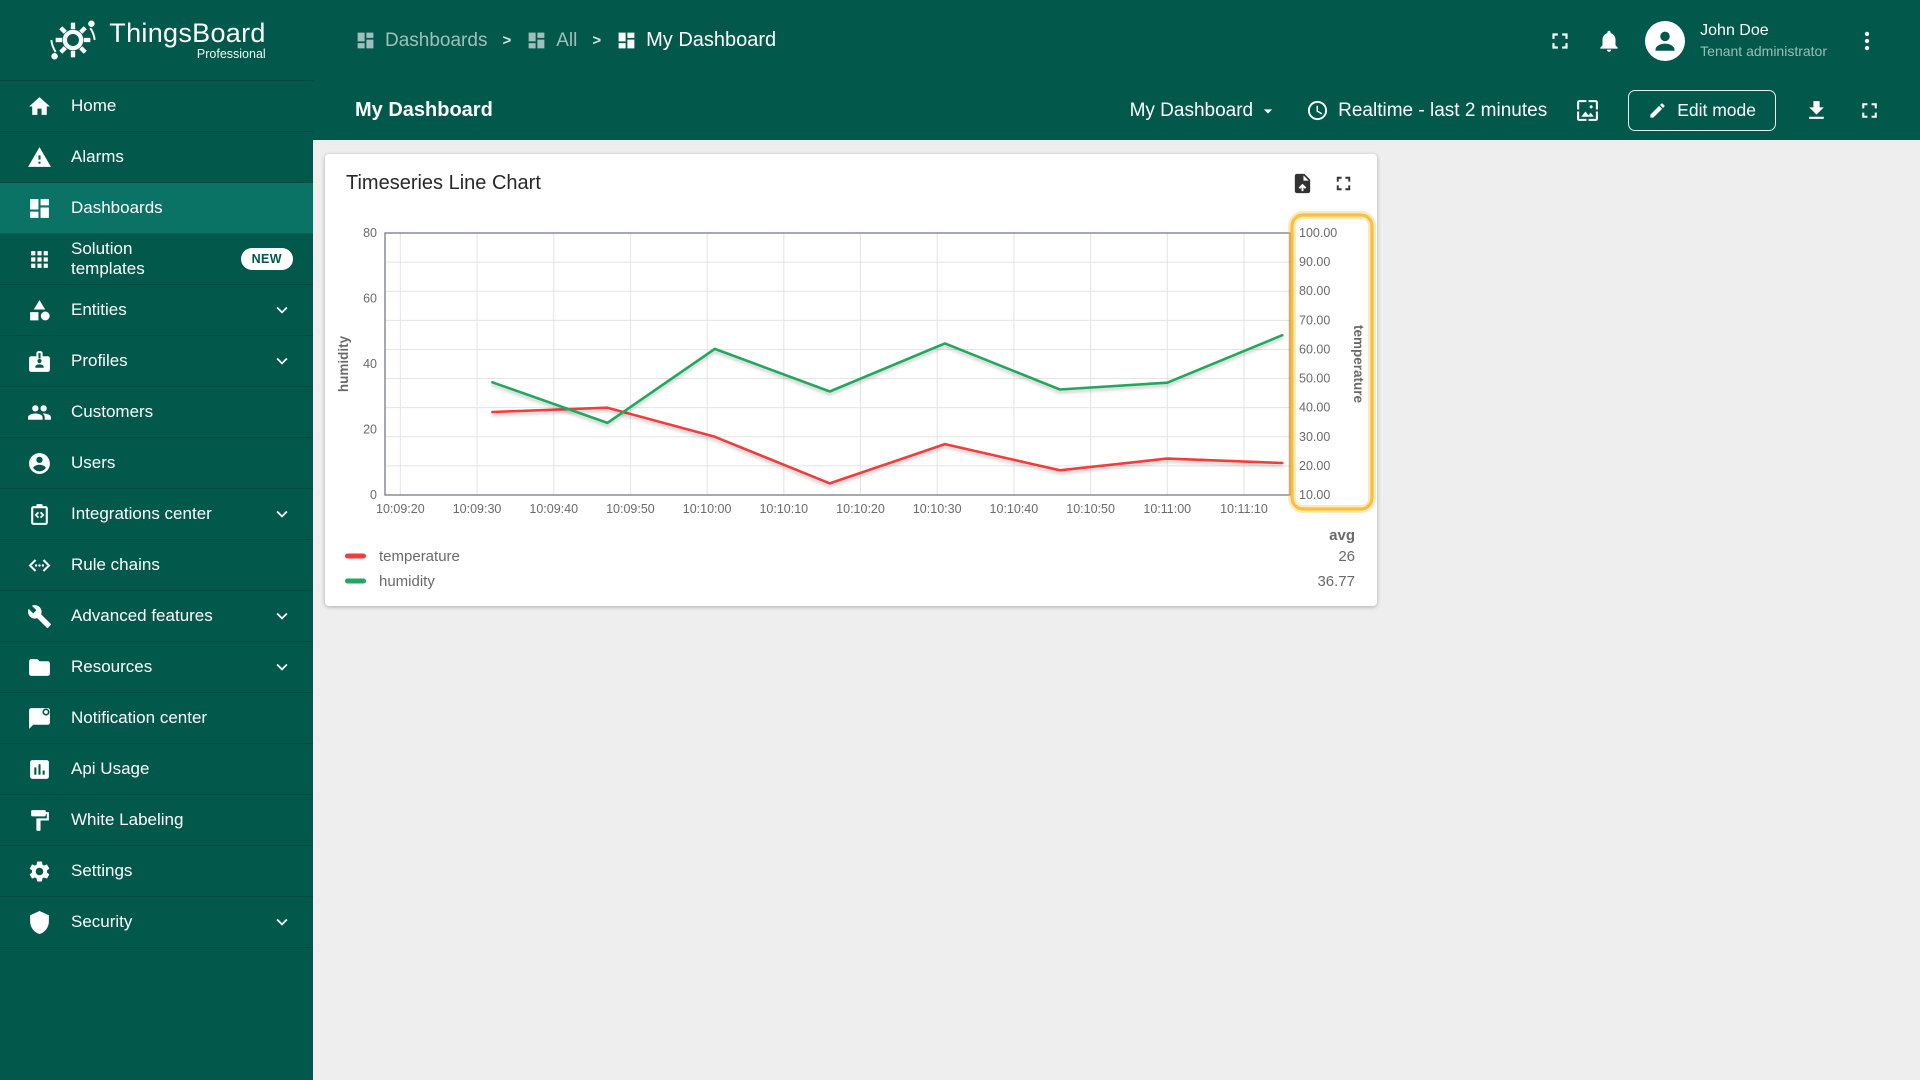 This screenshot has height=1080, width=1920. What do you see at coordinates (567, 40) in the screenshot?
I see `breadcrumb-label: All` at bounding box center [567, 40].